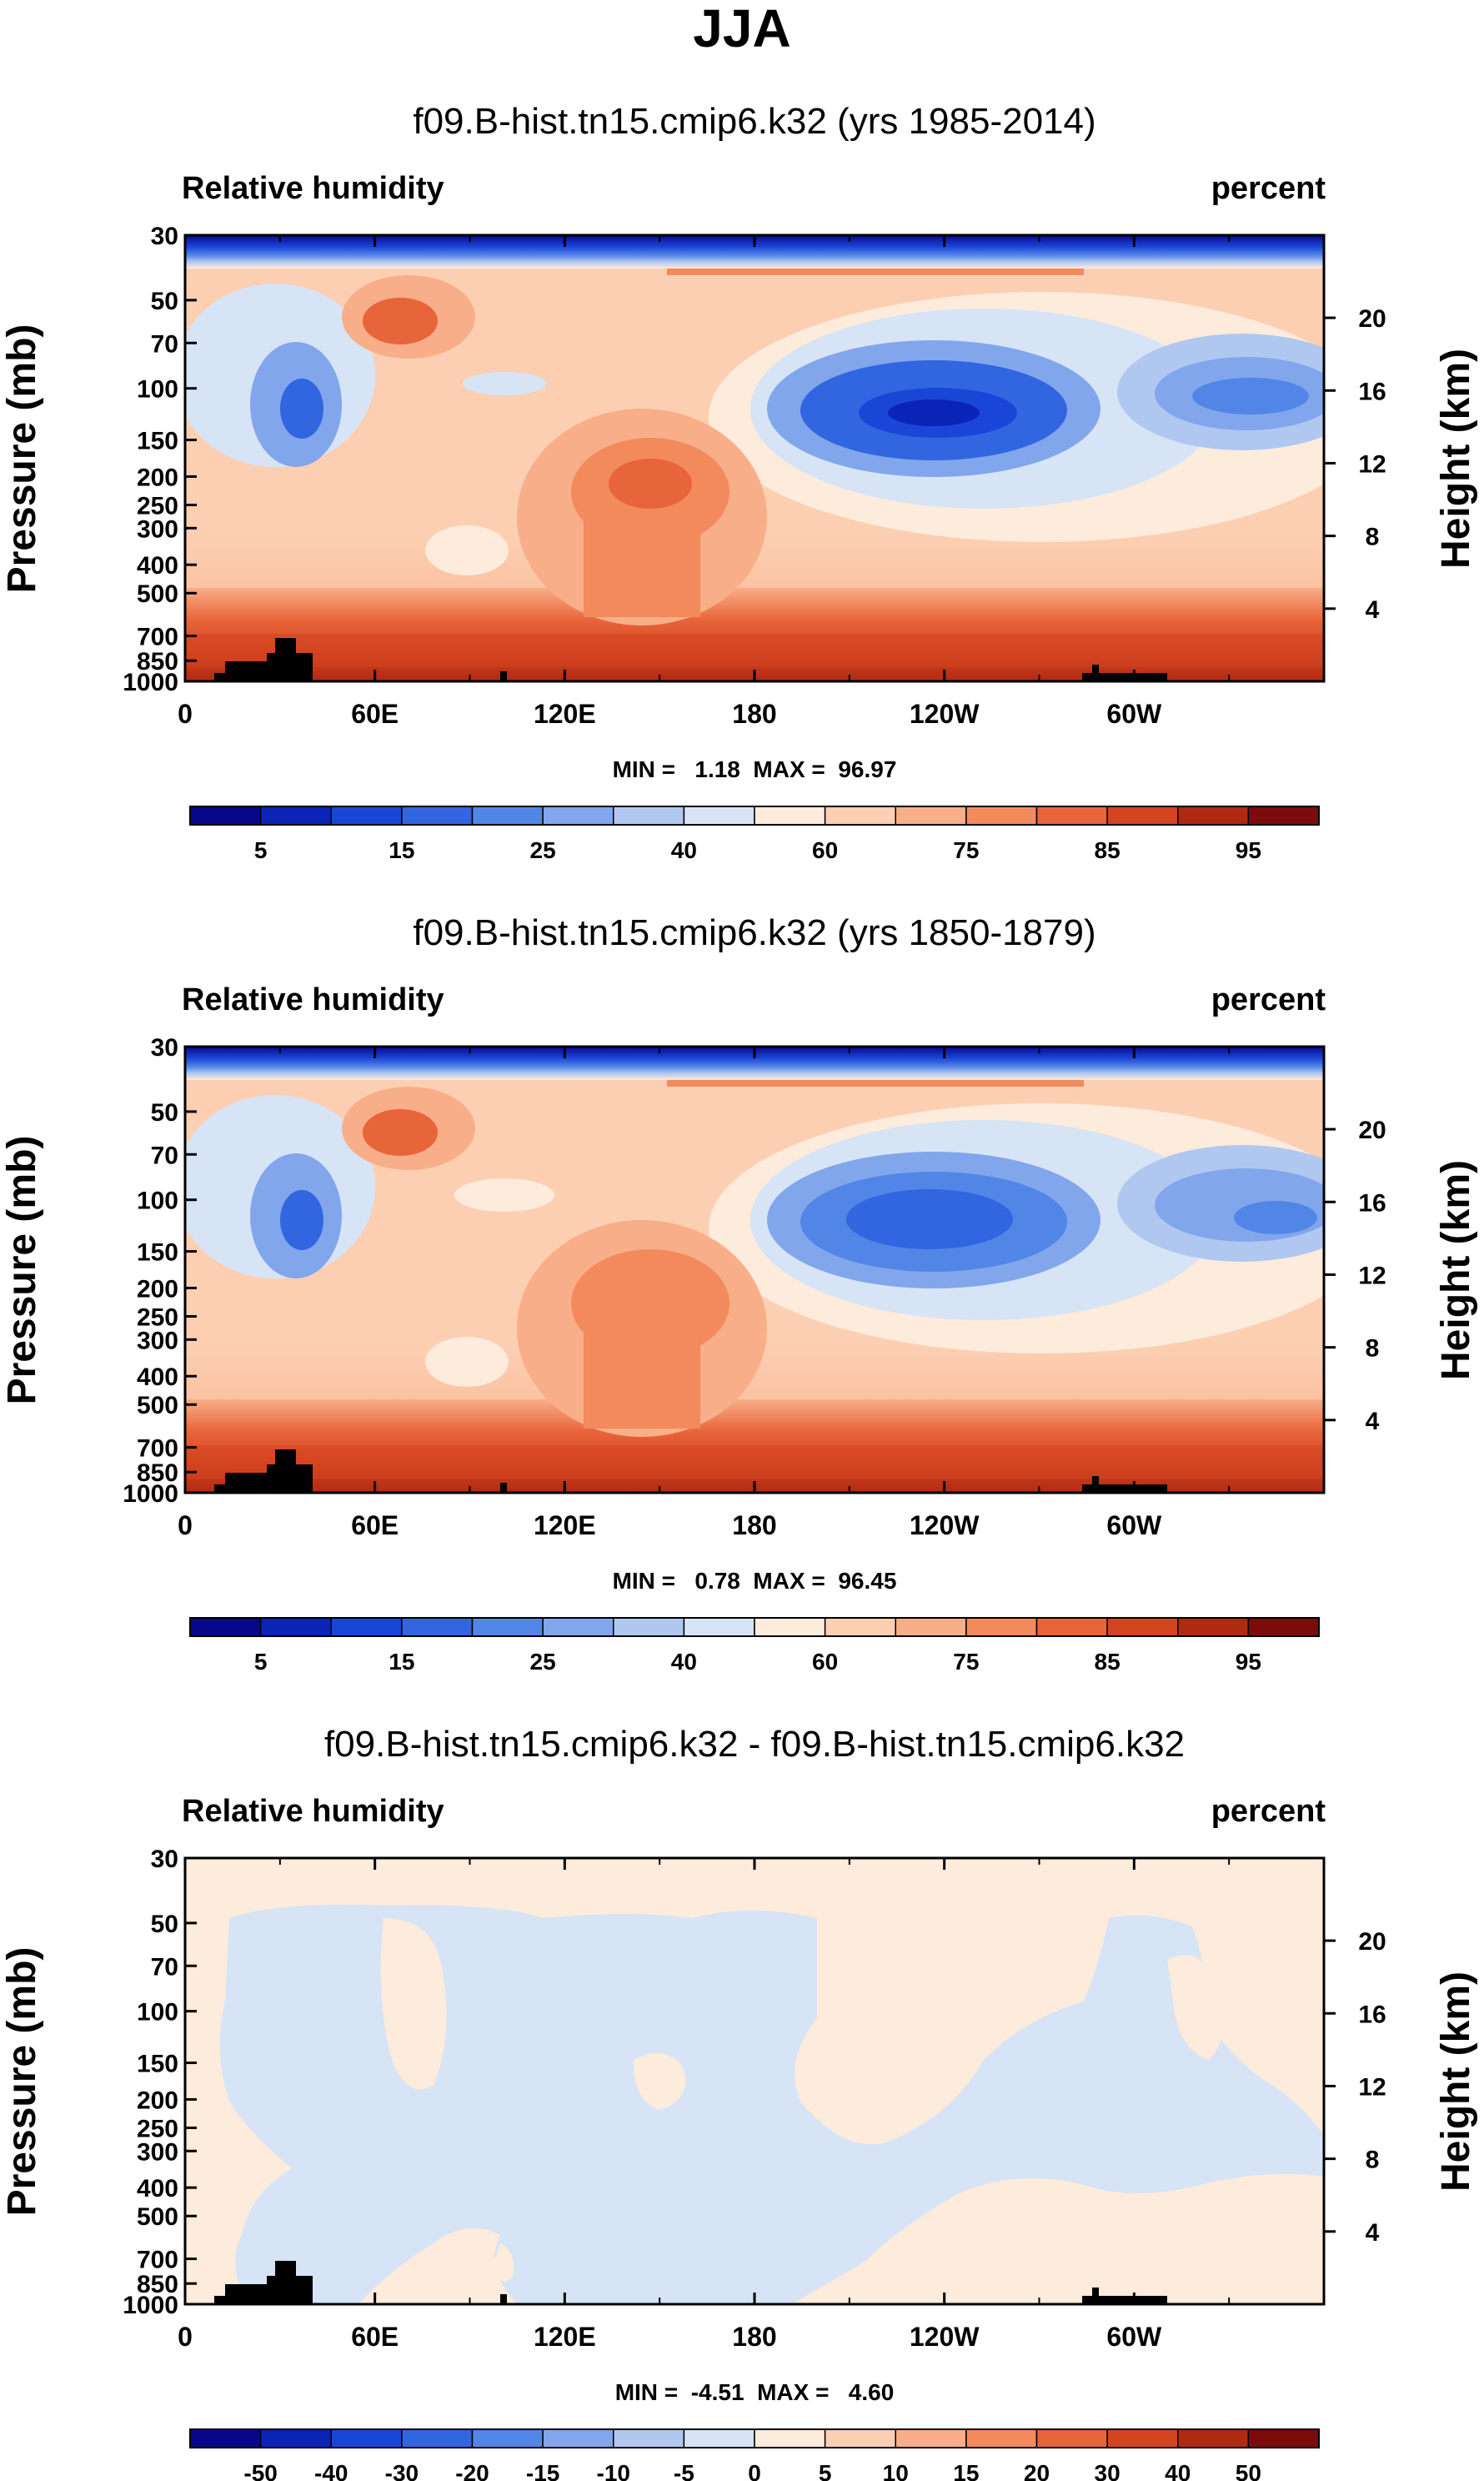 The height and width of the screenshot is (2481, 1484). Describe the element at coordinates (313, 188) in the screenshot. I see `variable-label: Relative humidity` at that location.